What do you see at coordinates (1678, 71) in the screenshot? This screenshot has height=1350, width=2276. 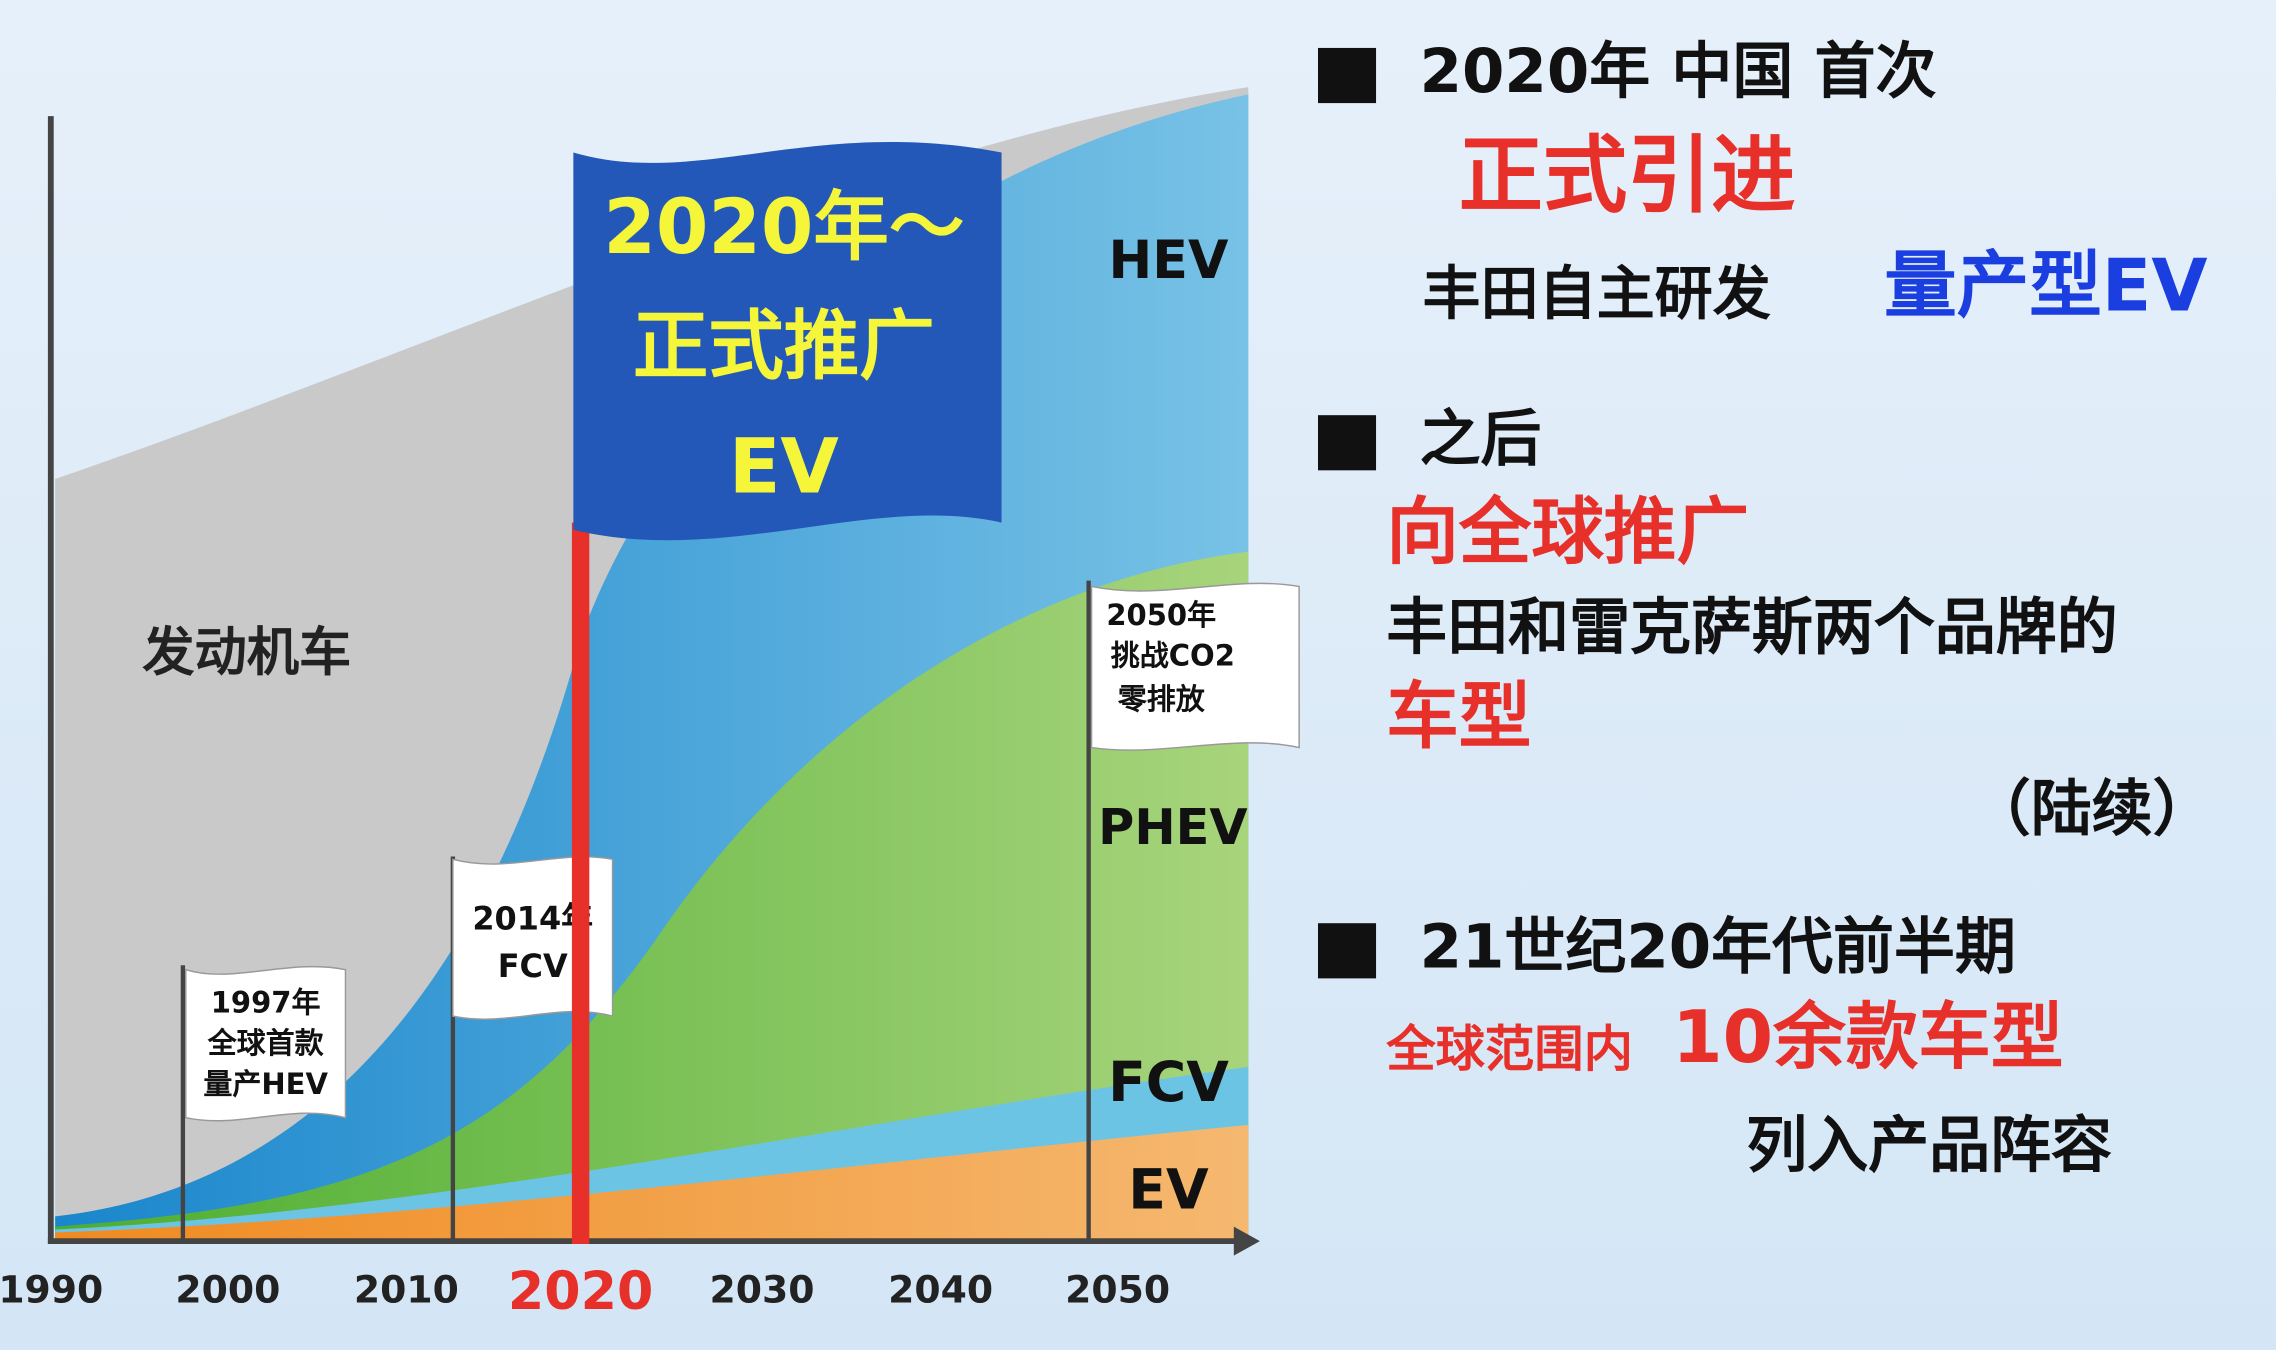 I see `heading: 2020年 中国 首次` at bounding box center [1678, 71].